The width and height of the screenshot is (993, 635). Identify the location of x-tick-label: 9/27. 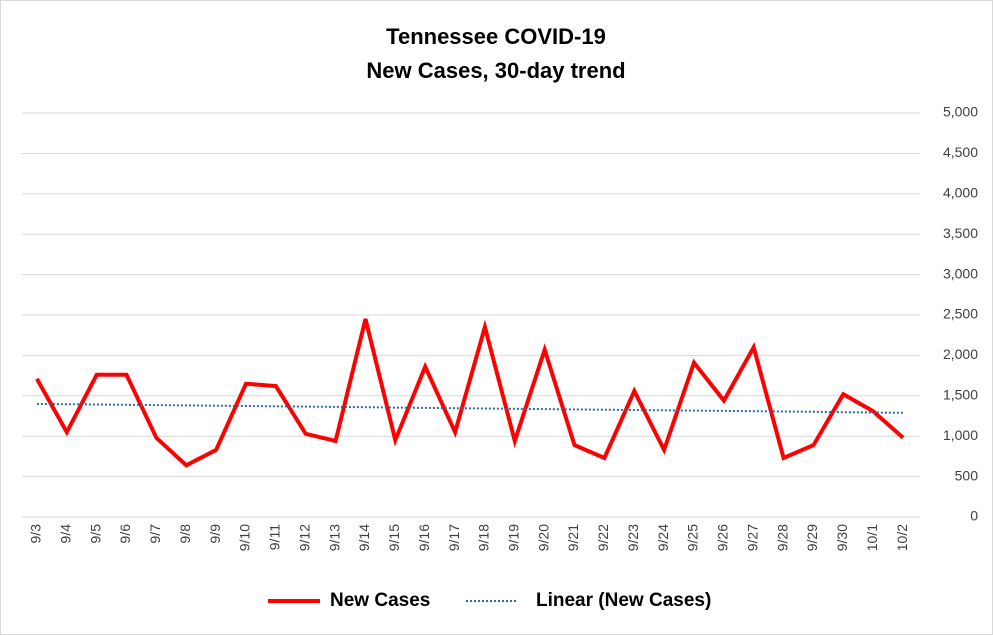
(752, 537).